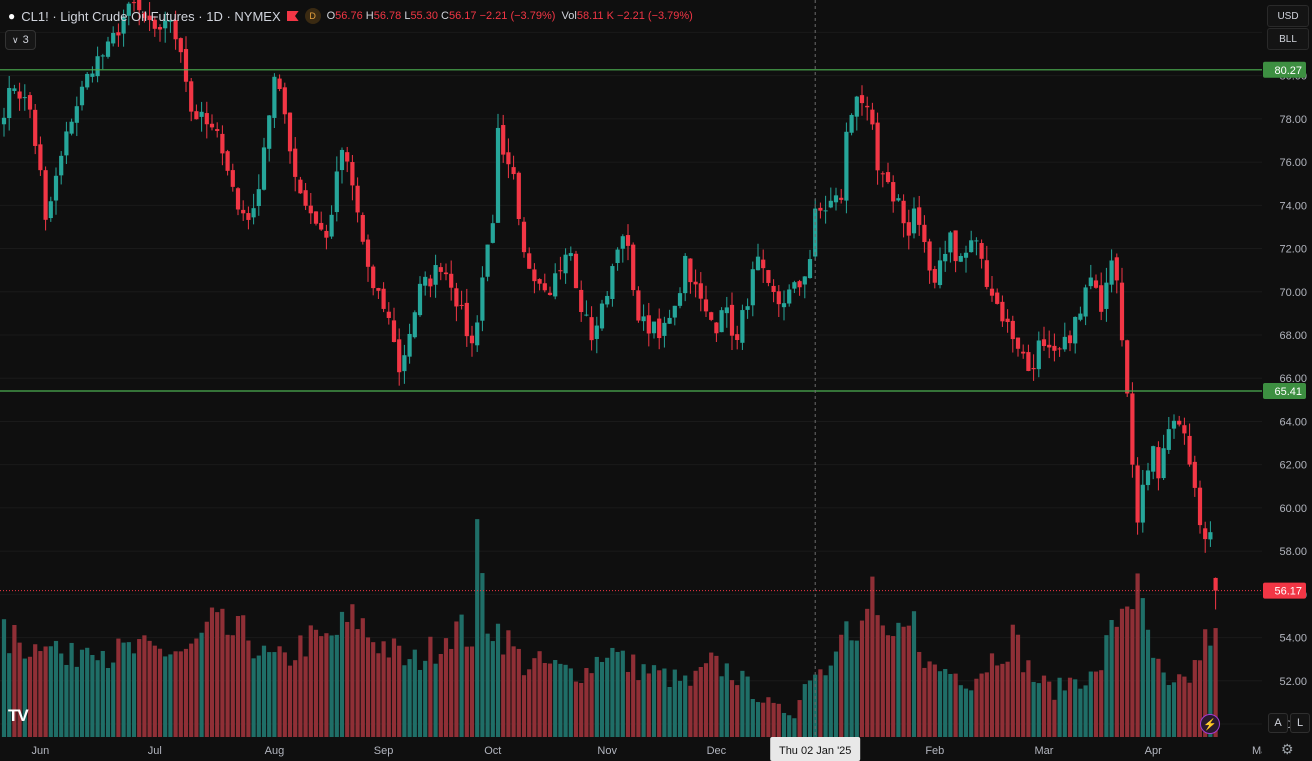  Describe the element at coordinates (1210, 724) in the screenshot. I see `lightning-icon: ⚡` at that location.